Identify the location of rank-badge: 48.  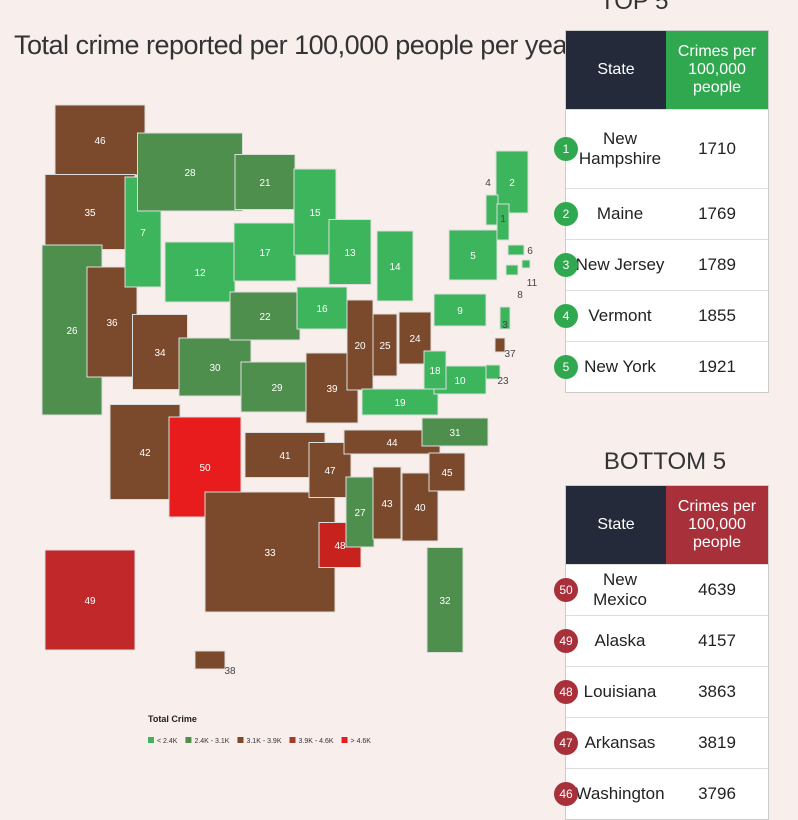
(566, 692).